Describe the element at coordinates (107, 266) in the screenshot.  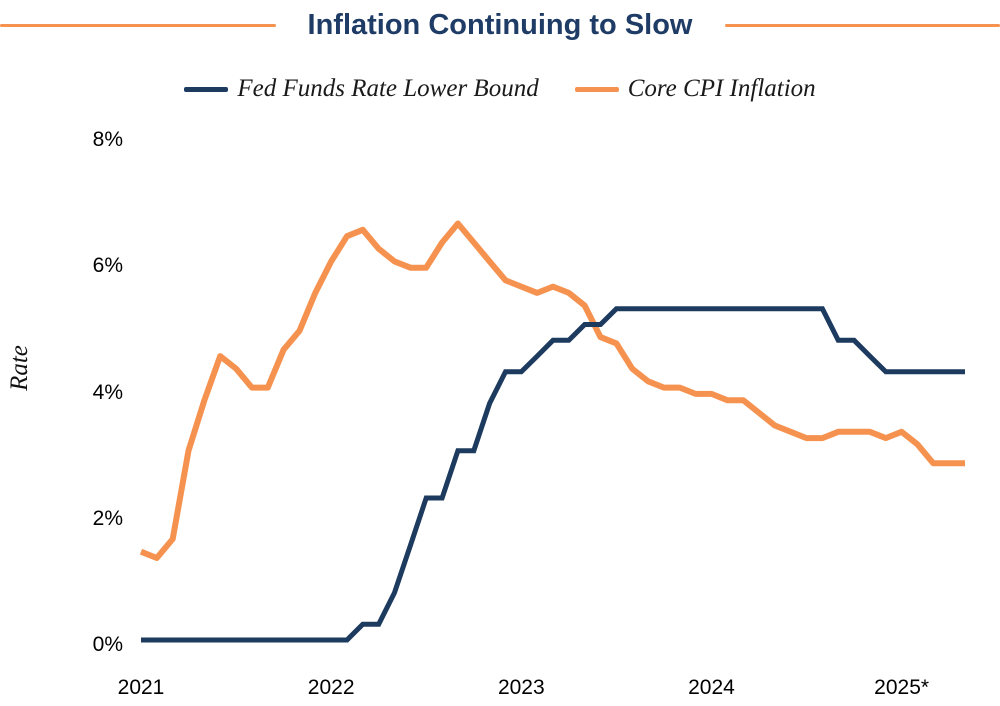
I see `y-tick-label-6: 6%` at that location.